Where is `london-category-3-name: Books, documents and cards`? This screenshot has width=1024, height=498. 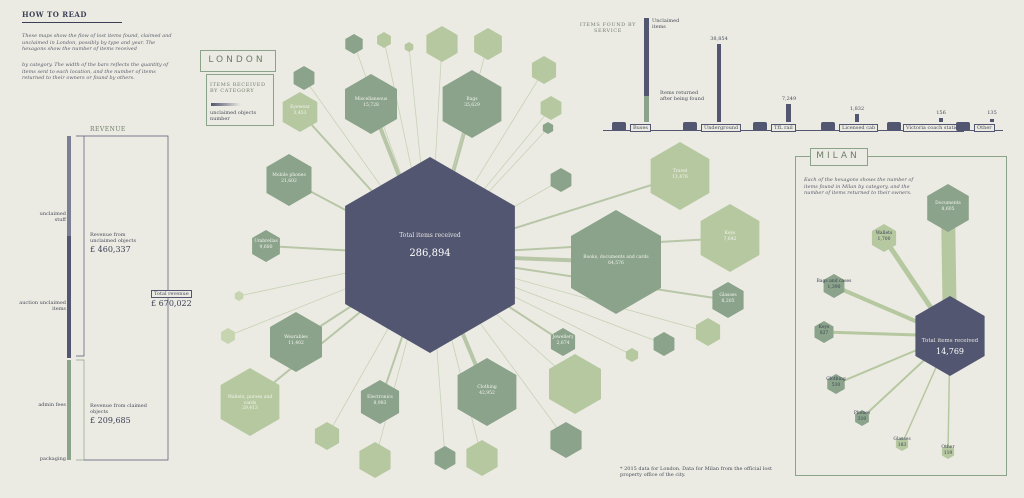
london-category-3-name: Books, documents and cards is located at coordinates (616, 257).